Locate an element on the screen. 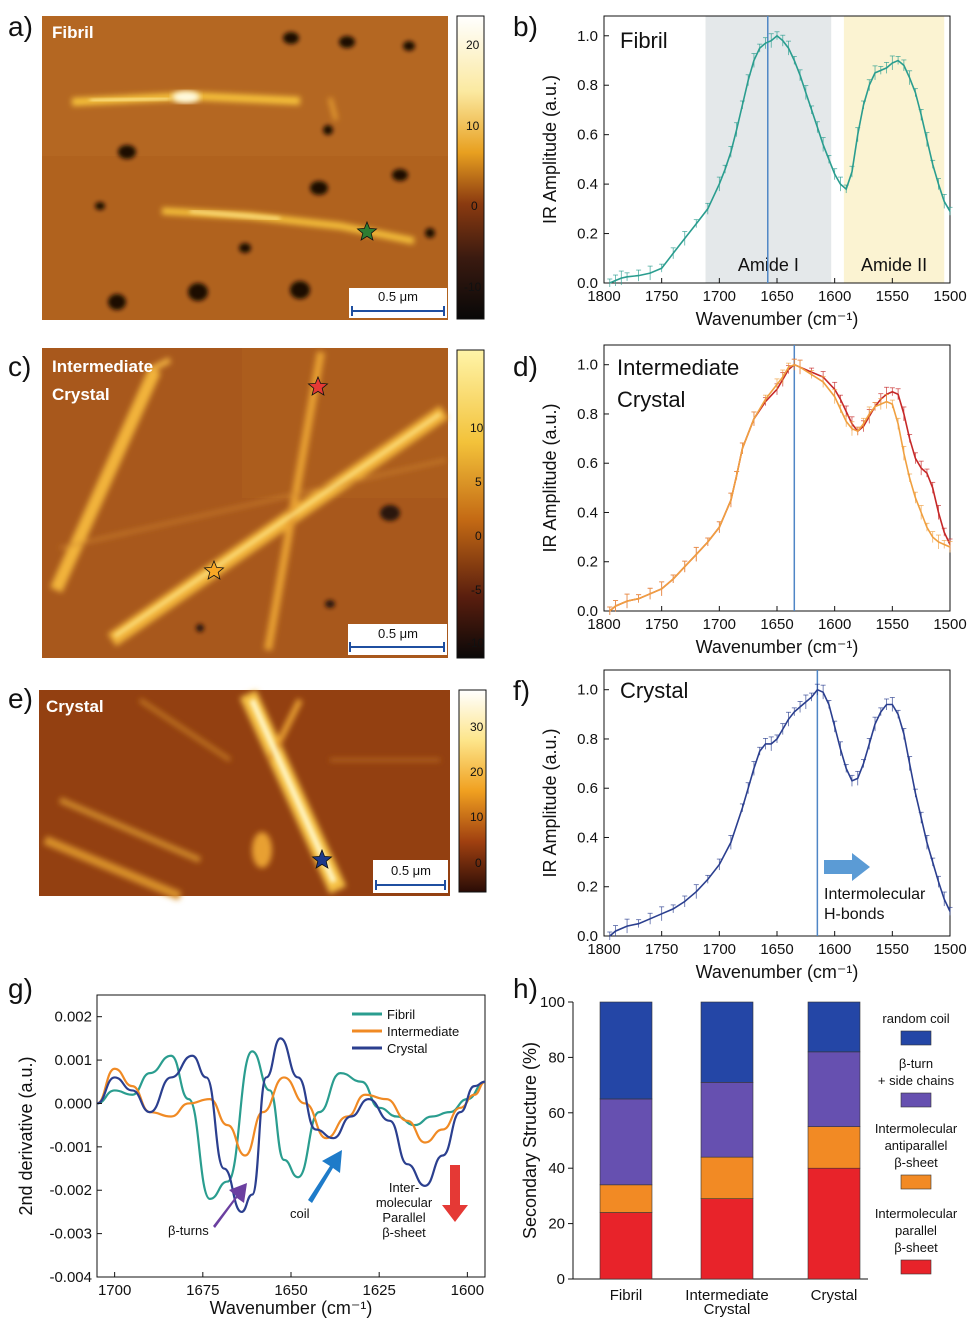 The width and height of the screenshot is (970, 1320). colorbar-tick: 0 is located at coordinates (478, 536).